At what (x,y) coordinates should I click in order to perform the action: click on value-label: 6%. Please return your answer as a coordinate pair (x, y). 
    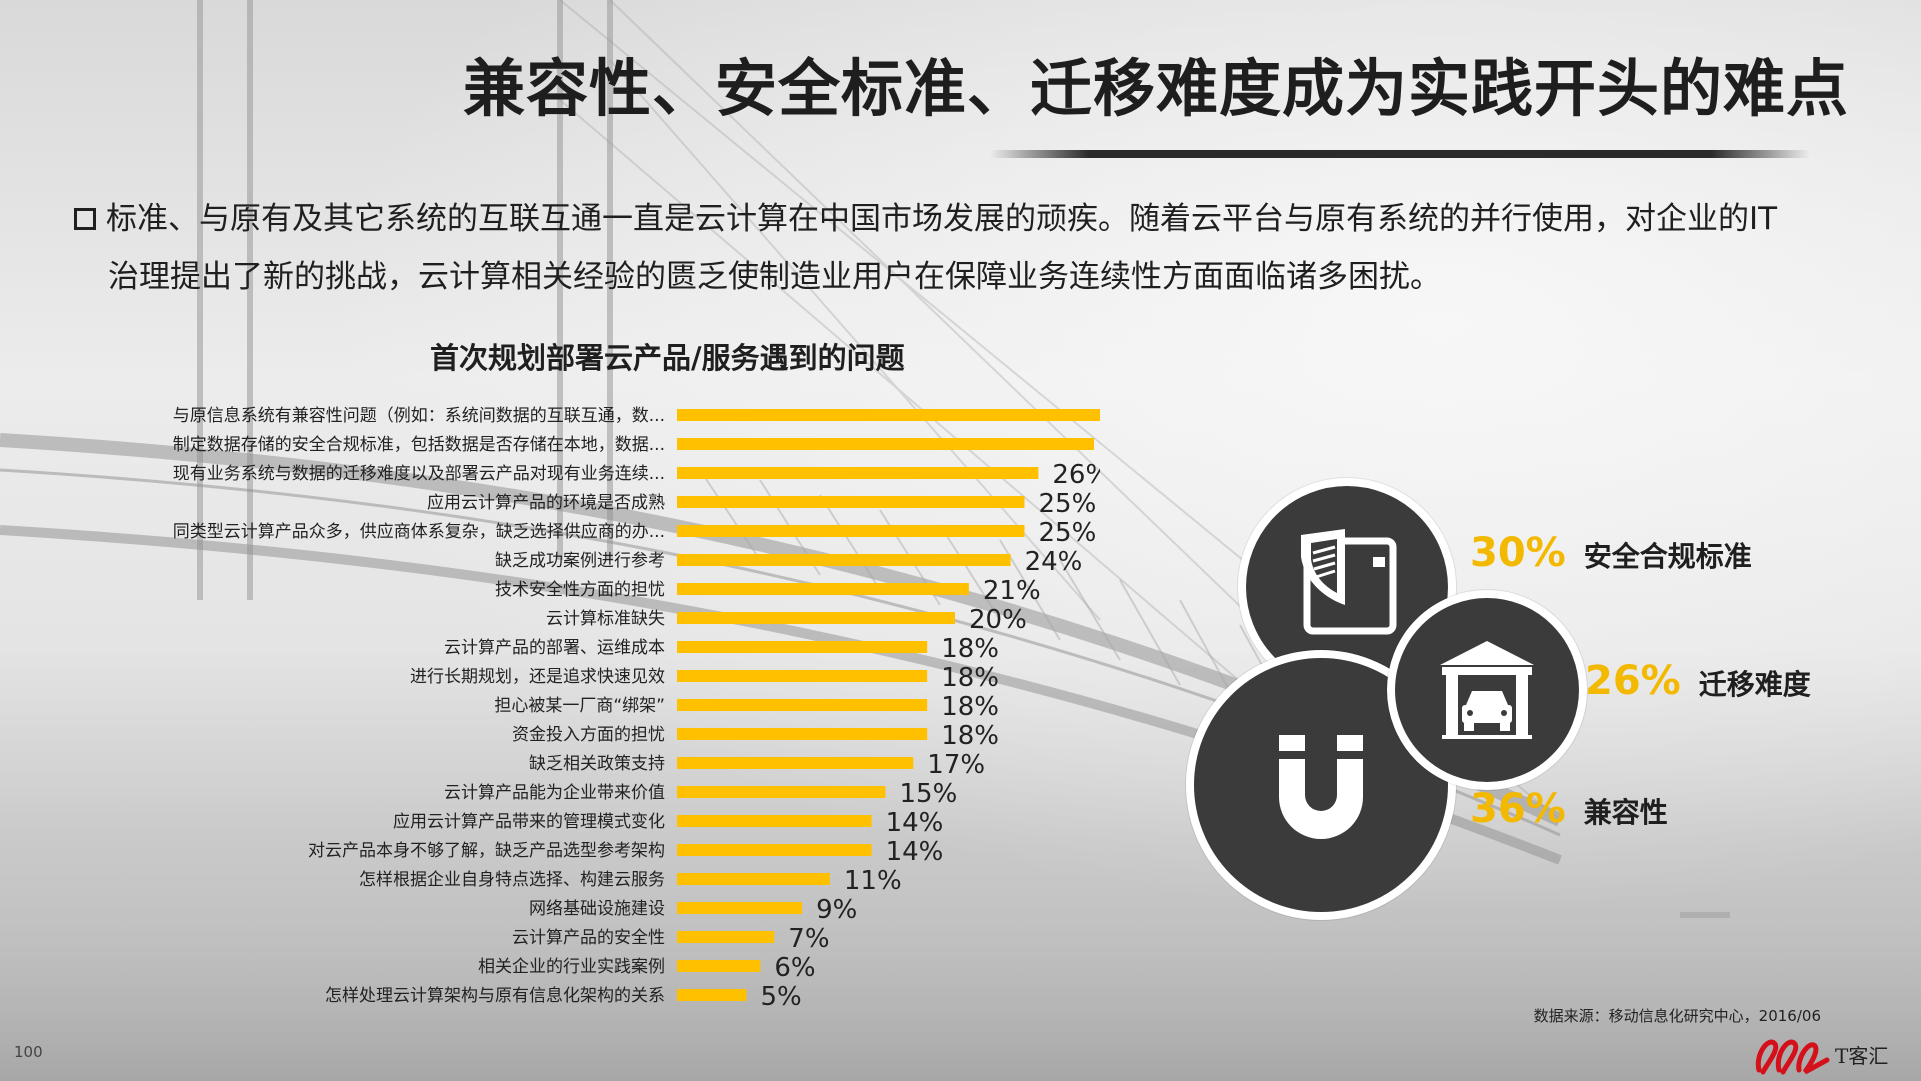
    Looking at the image, I should click on (794, 968).